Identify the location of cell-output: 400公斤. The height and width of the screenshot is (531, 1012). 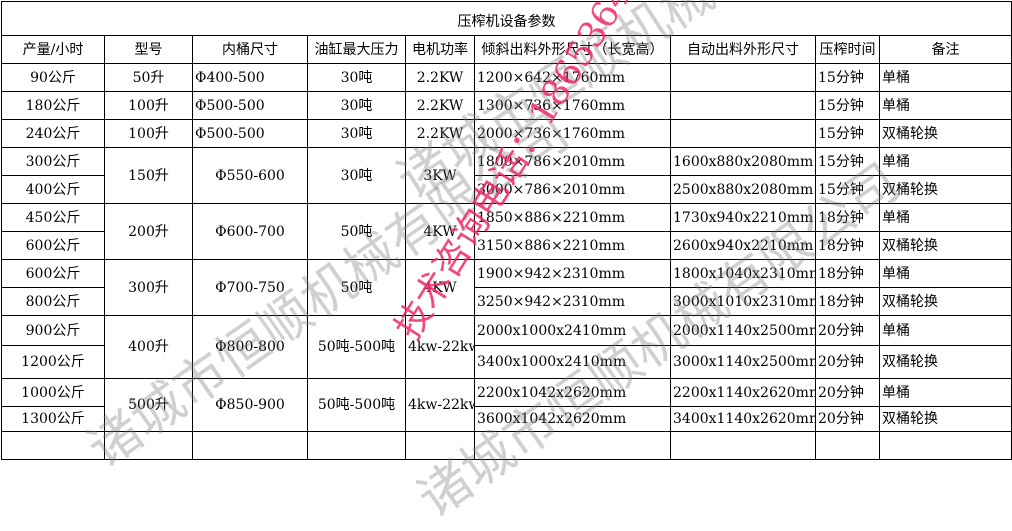
(53, 189).